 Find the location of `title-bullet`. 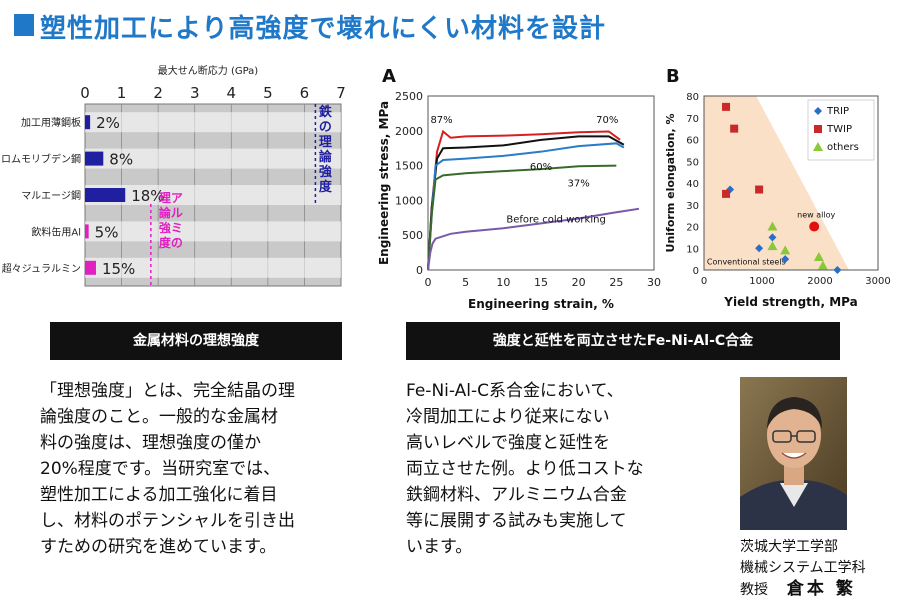

title-bullet is located at coordinates (24, 25).